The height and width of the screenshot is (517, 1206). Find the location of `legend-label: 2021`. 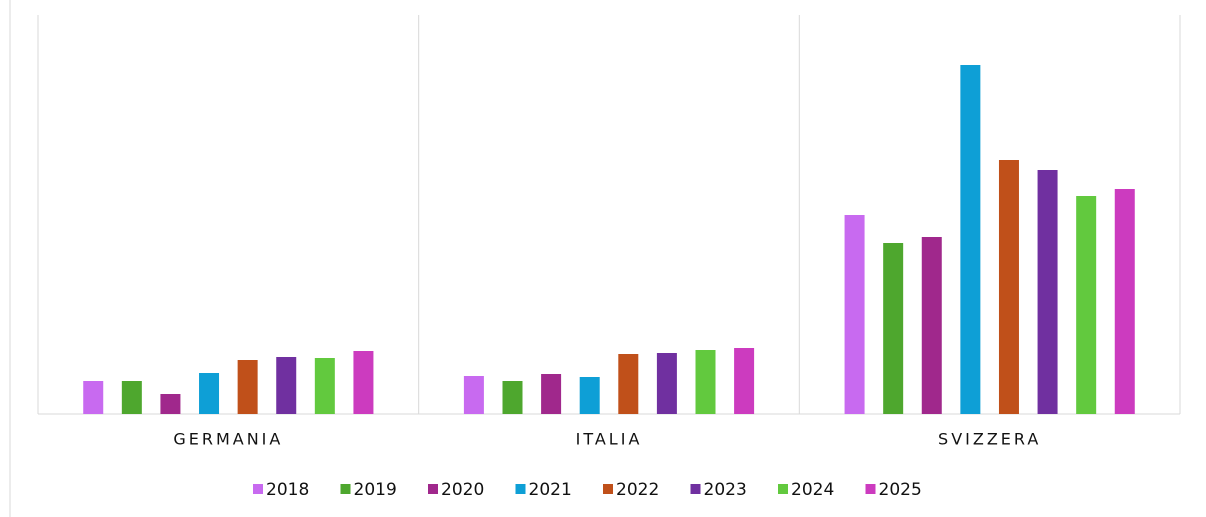

legend-label: 2021 is located at coordinates (550, 490).